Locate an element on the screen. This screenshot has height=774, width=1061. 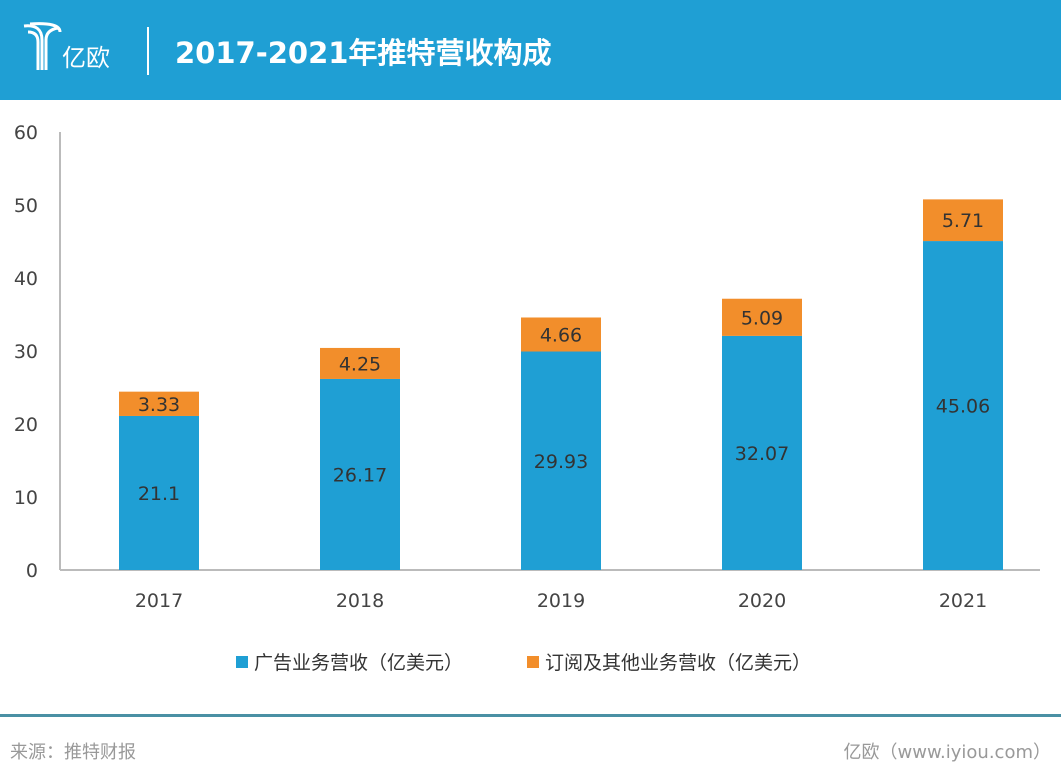
header-divider is located at coordinates (148, 51).